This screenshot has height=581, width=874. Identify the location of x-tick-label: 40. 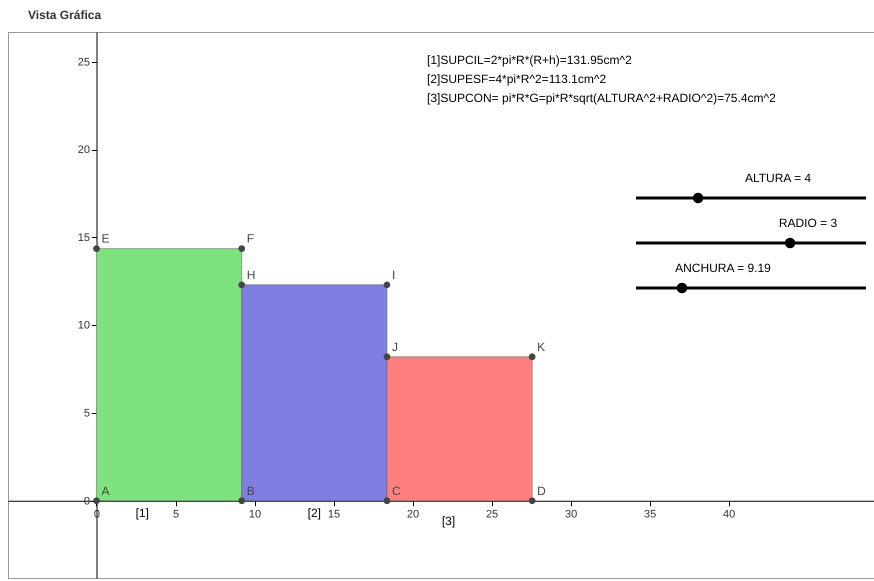
(729, 514).